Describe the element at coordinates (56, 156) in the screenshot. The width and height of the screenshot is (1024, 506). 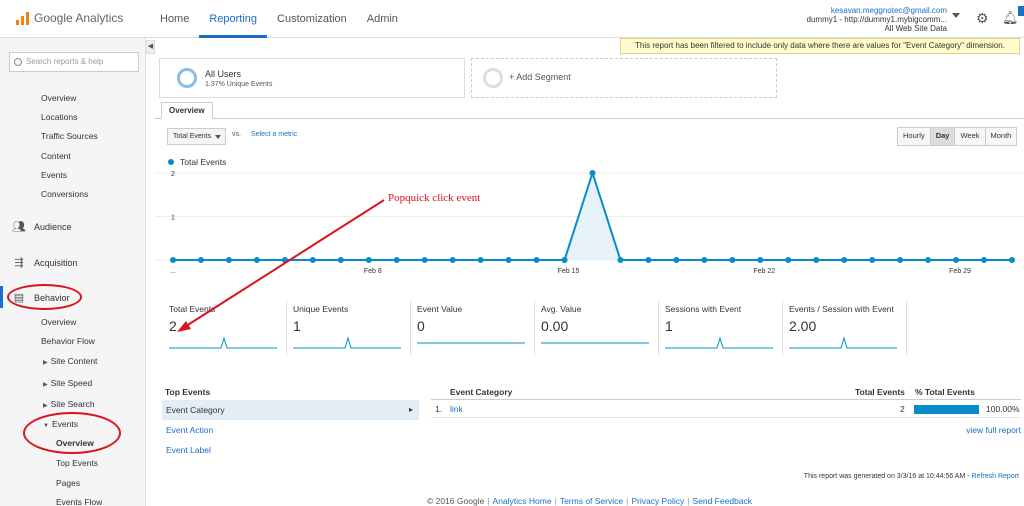
I see `sidebar-item-content: Content` at that location.